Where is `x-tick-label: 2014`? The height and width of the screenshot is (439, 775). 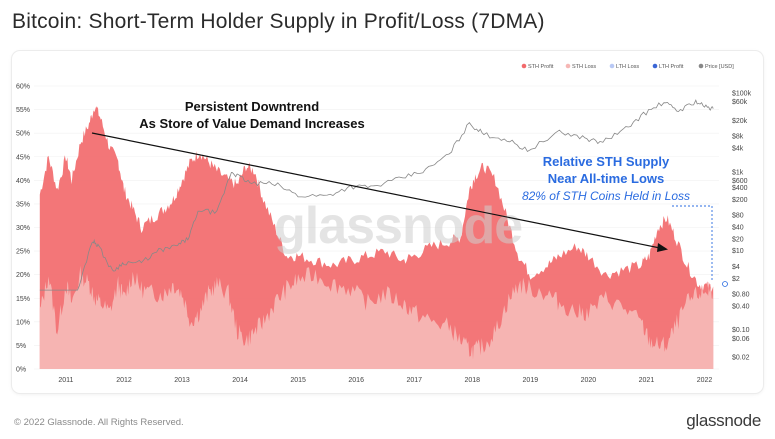
x-tick-label: 2014 is located at coordinates (240, 380).